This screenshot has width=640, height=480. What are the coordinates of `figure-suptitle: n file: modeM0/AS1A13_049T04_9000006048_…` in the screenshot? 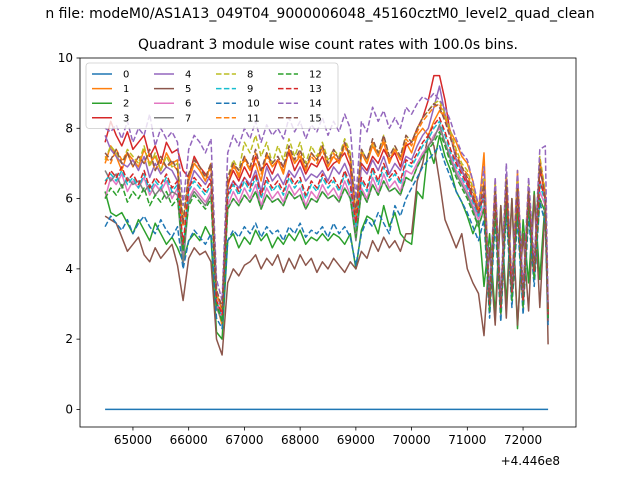 It's located at (319, 14).